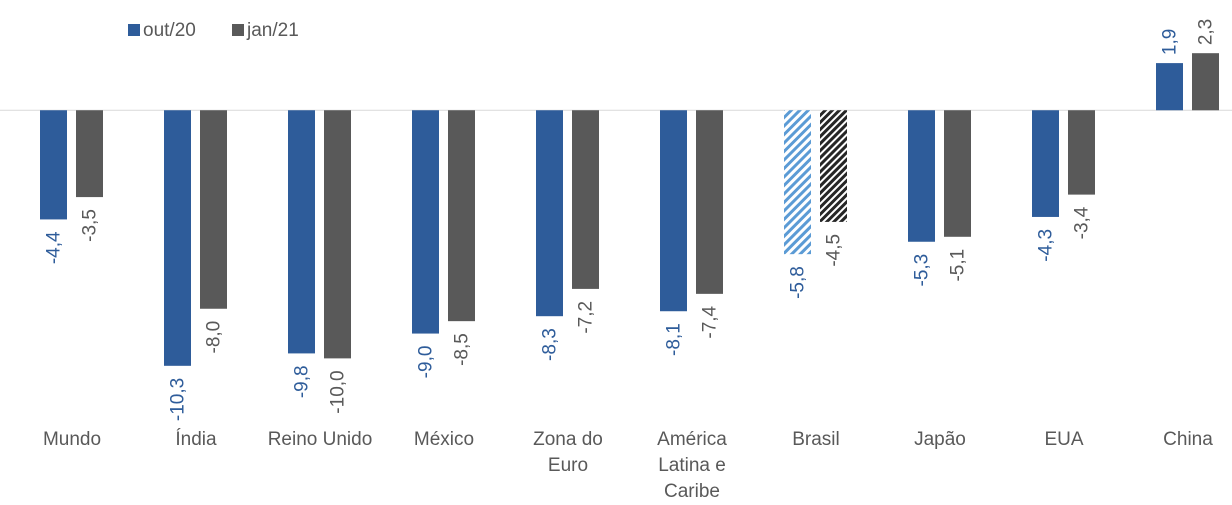 This screenshot has height=505, width=1232. Describe the element at coordinates (710, 321) in the screenshot. I see `value-label: -7,4` at that location.